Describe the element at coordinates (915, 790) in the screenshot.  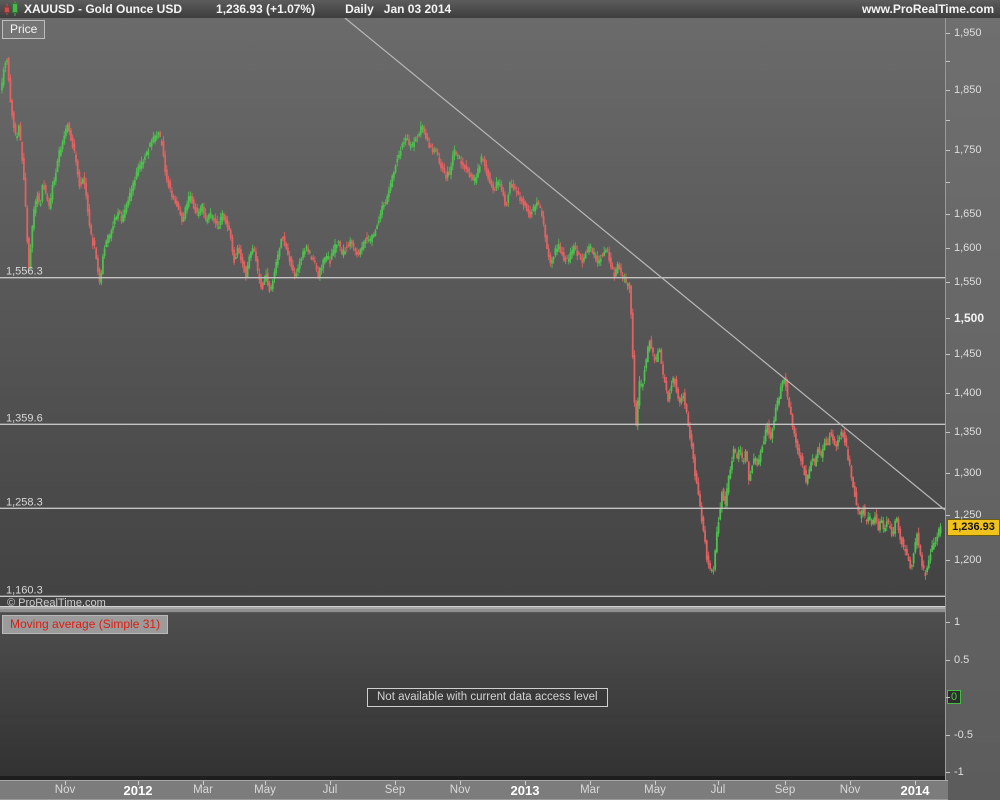
I see `year-label: 2014` at that location.